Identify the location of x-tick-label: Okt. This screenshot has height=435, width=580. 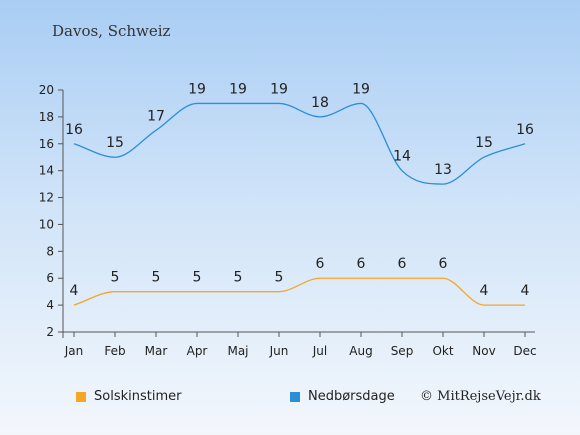
(442, 351).